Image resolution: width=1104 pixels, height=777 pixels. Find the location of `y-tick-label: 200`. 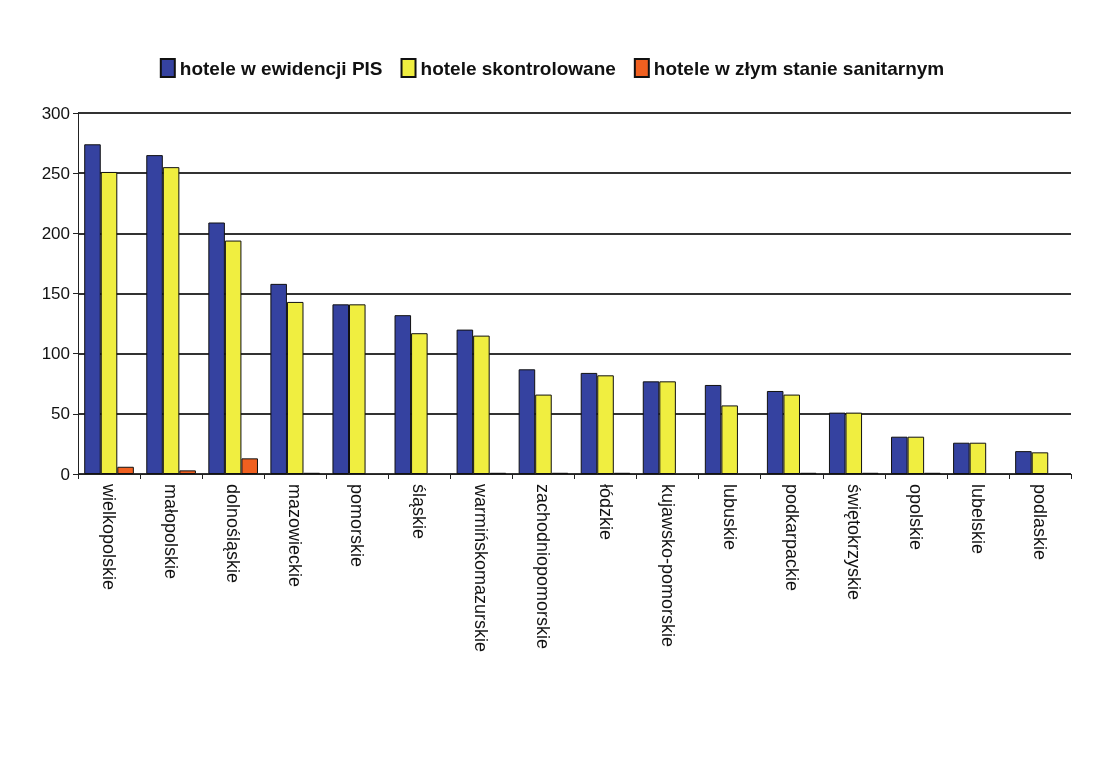

y-tick-label: 200 is located at coordinates (55, 233).